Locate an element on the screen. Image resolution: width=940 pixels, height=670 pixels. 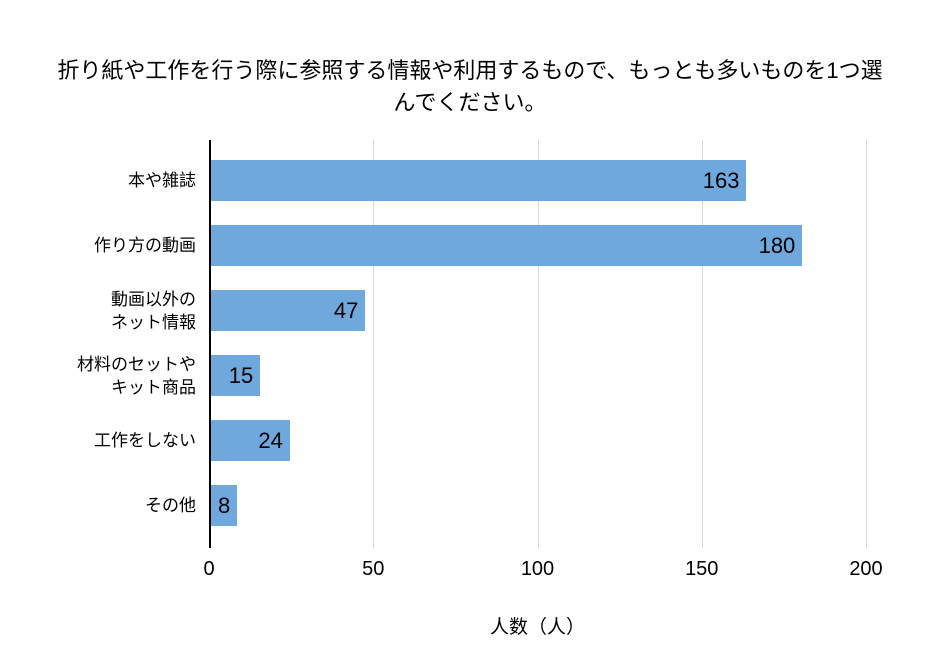
bar-row: 工作をしない 24 is located at coordinates (433, 440).